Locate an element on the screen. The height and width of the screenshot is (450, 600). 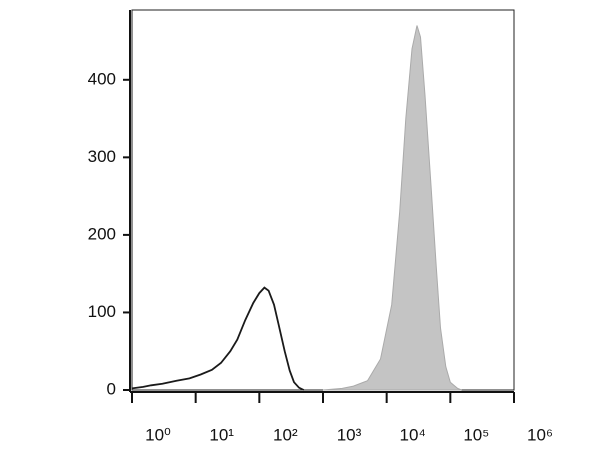
y-tick-label: 200 is located at coordinates (102, 233).